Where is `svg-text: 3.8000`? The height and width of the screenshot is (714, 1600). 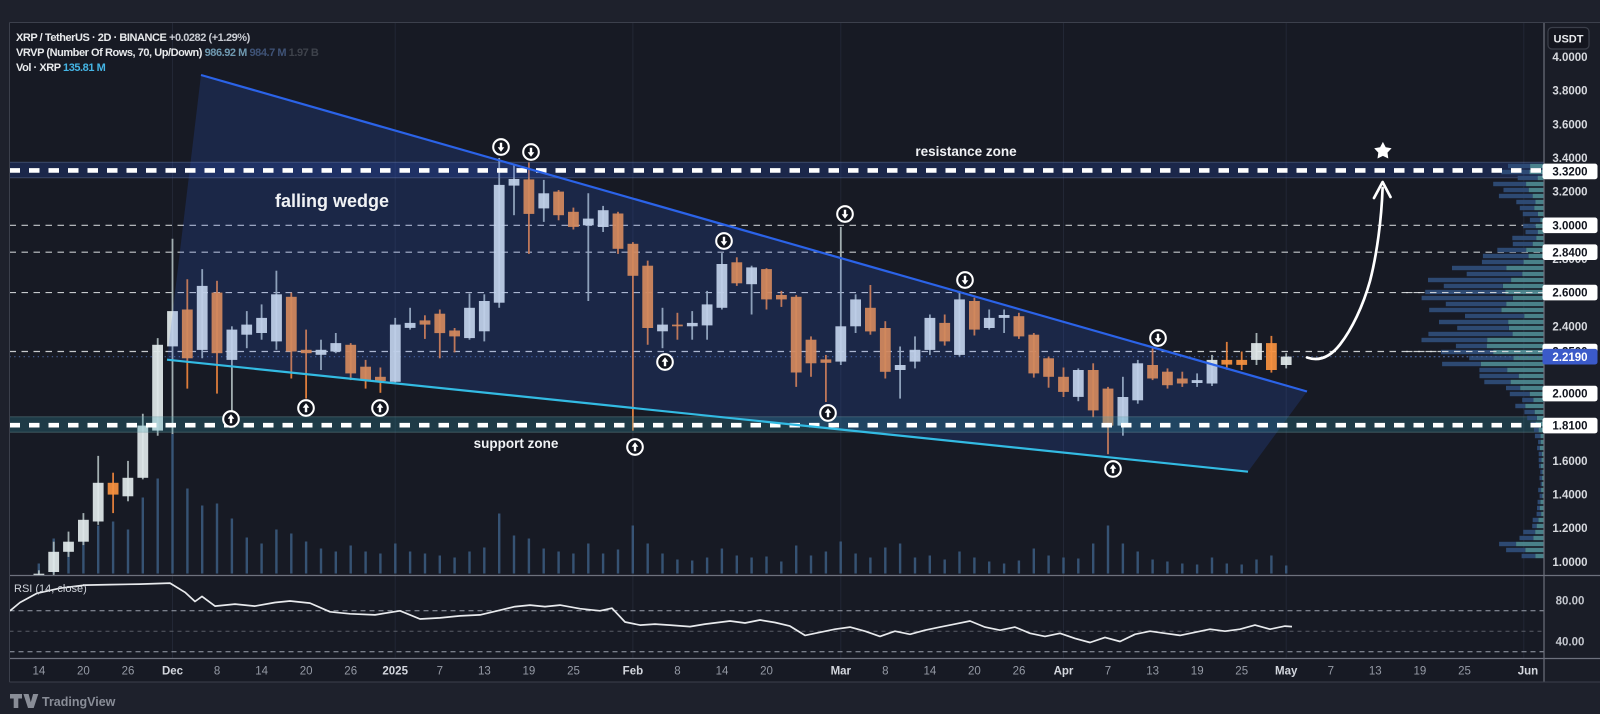 svg-text: 3.8000 is located at coordinates (1569, 92).